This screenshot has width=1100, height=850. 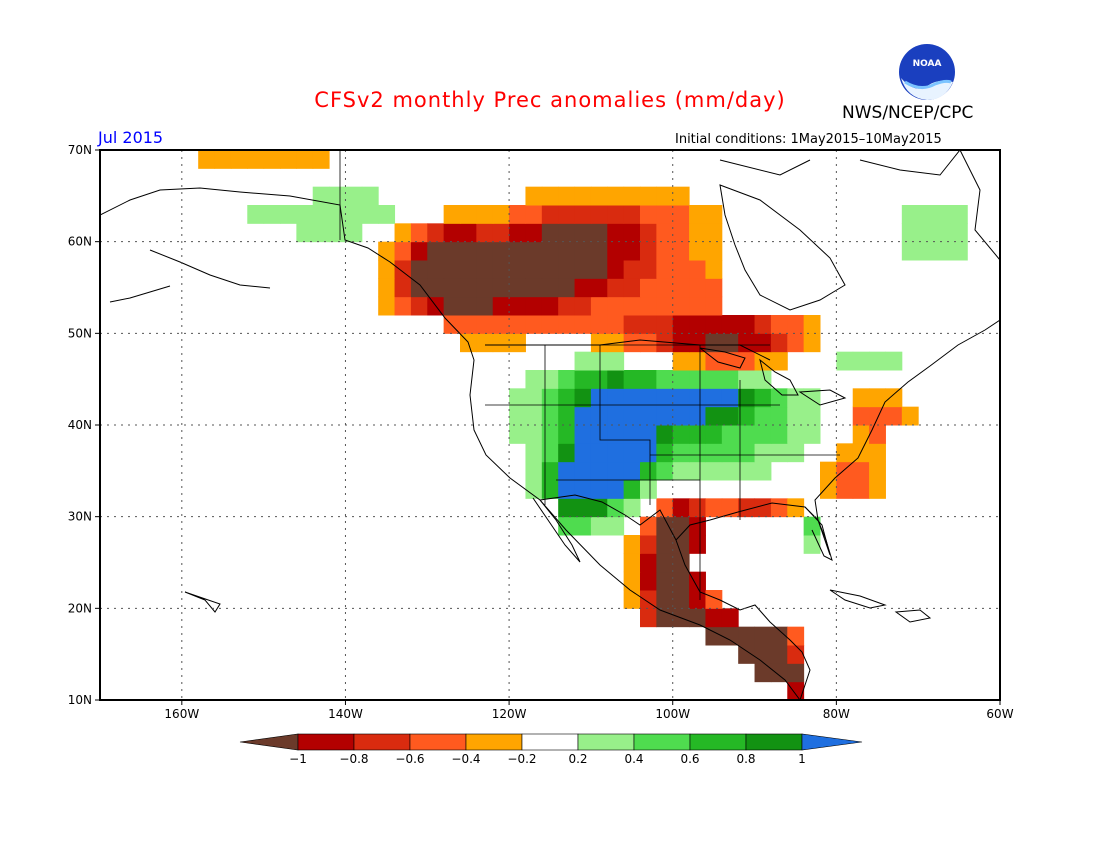 I want to click on legend-label: −0.4, so click(x=465, y=759).